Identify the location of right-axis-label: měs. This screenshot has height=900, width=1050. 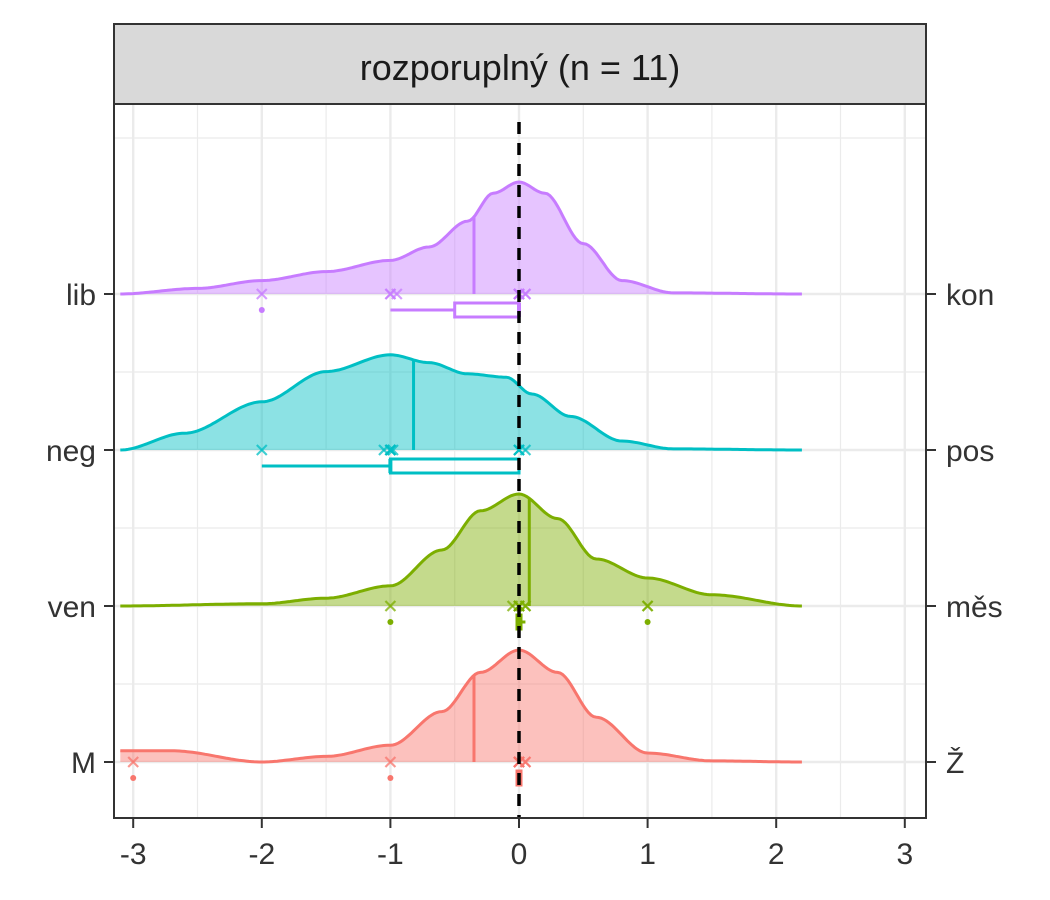
(974, 607).